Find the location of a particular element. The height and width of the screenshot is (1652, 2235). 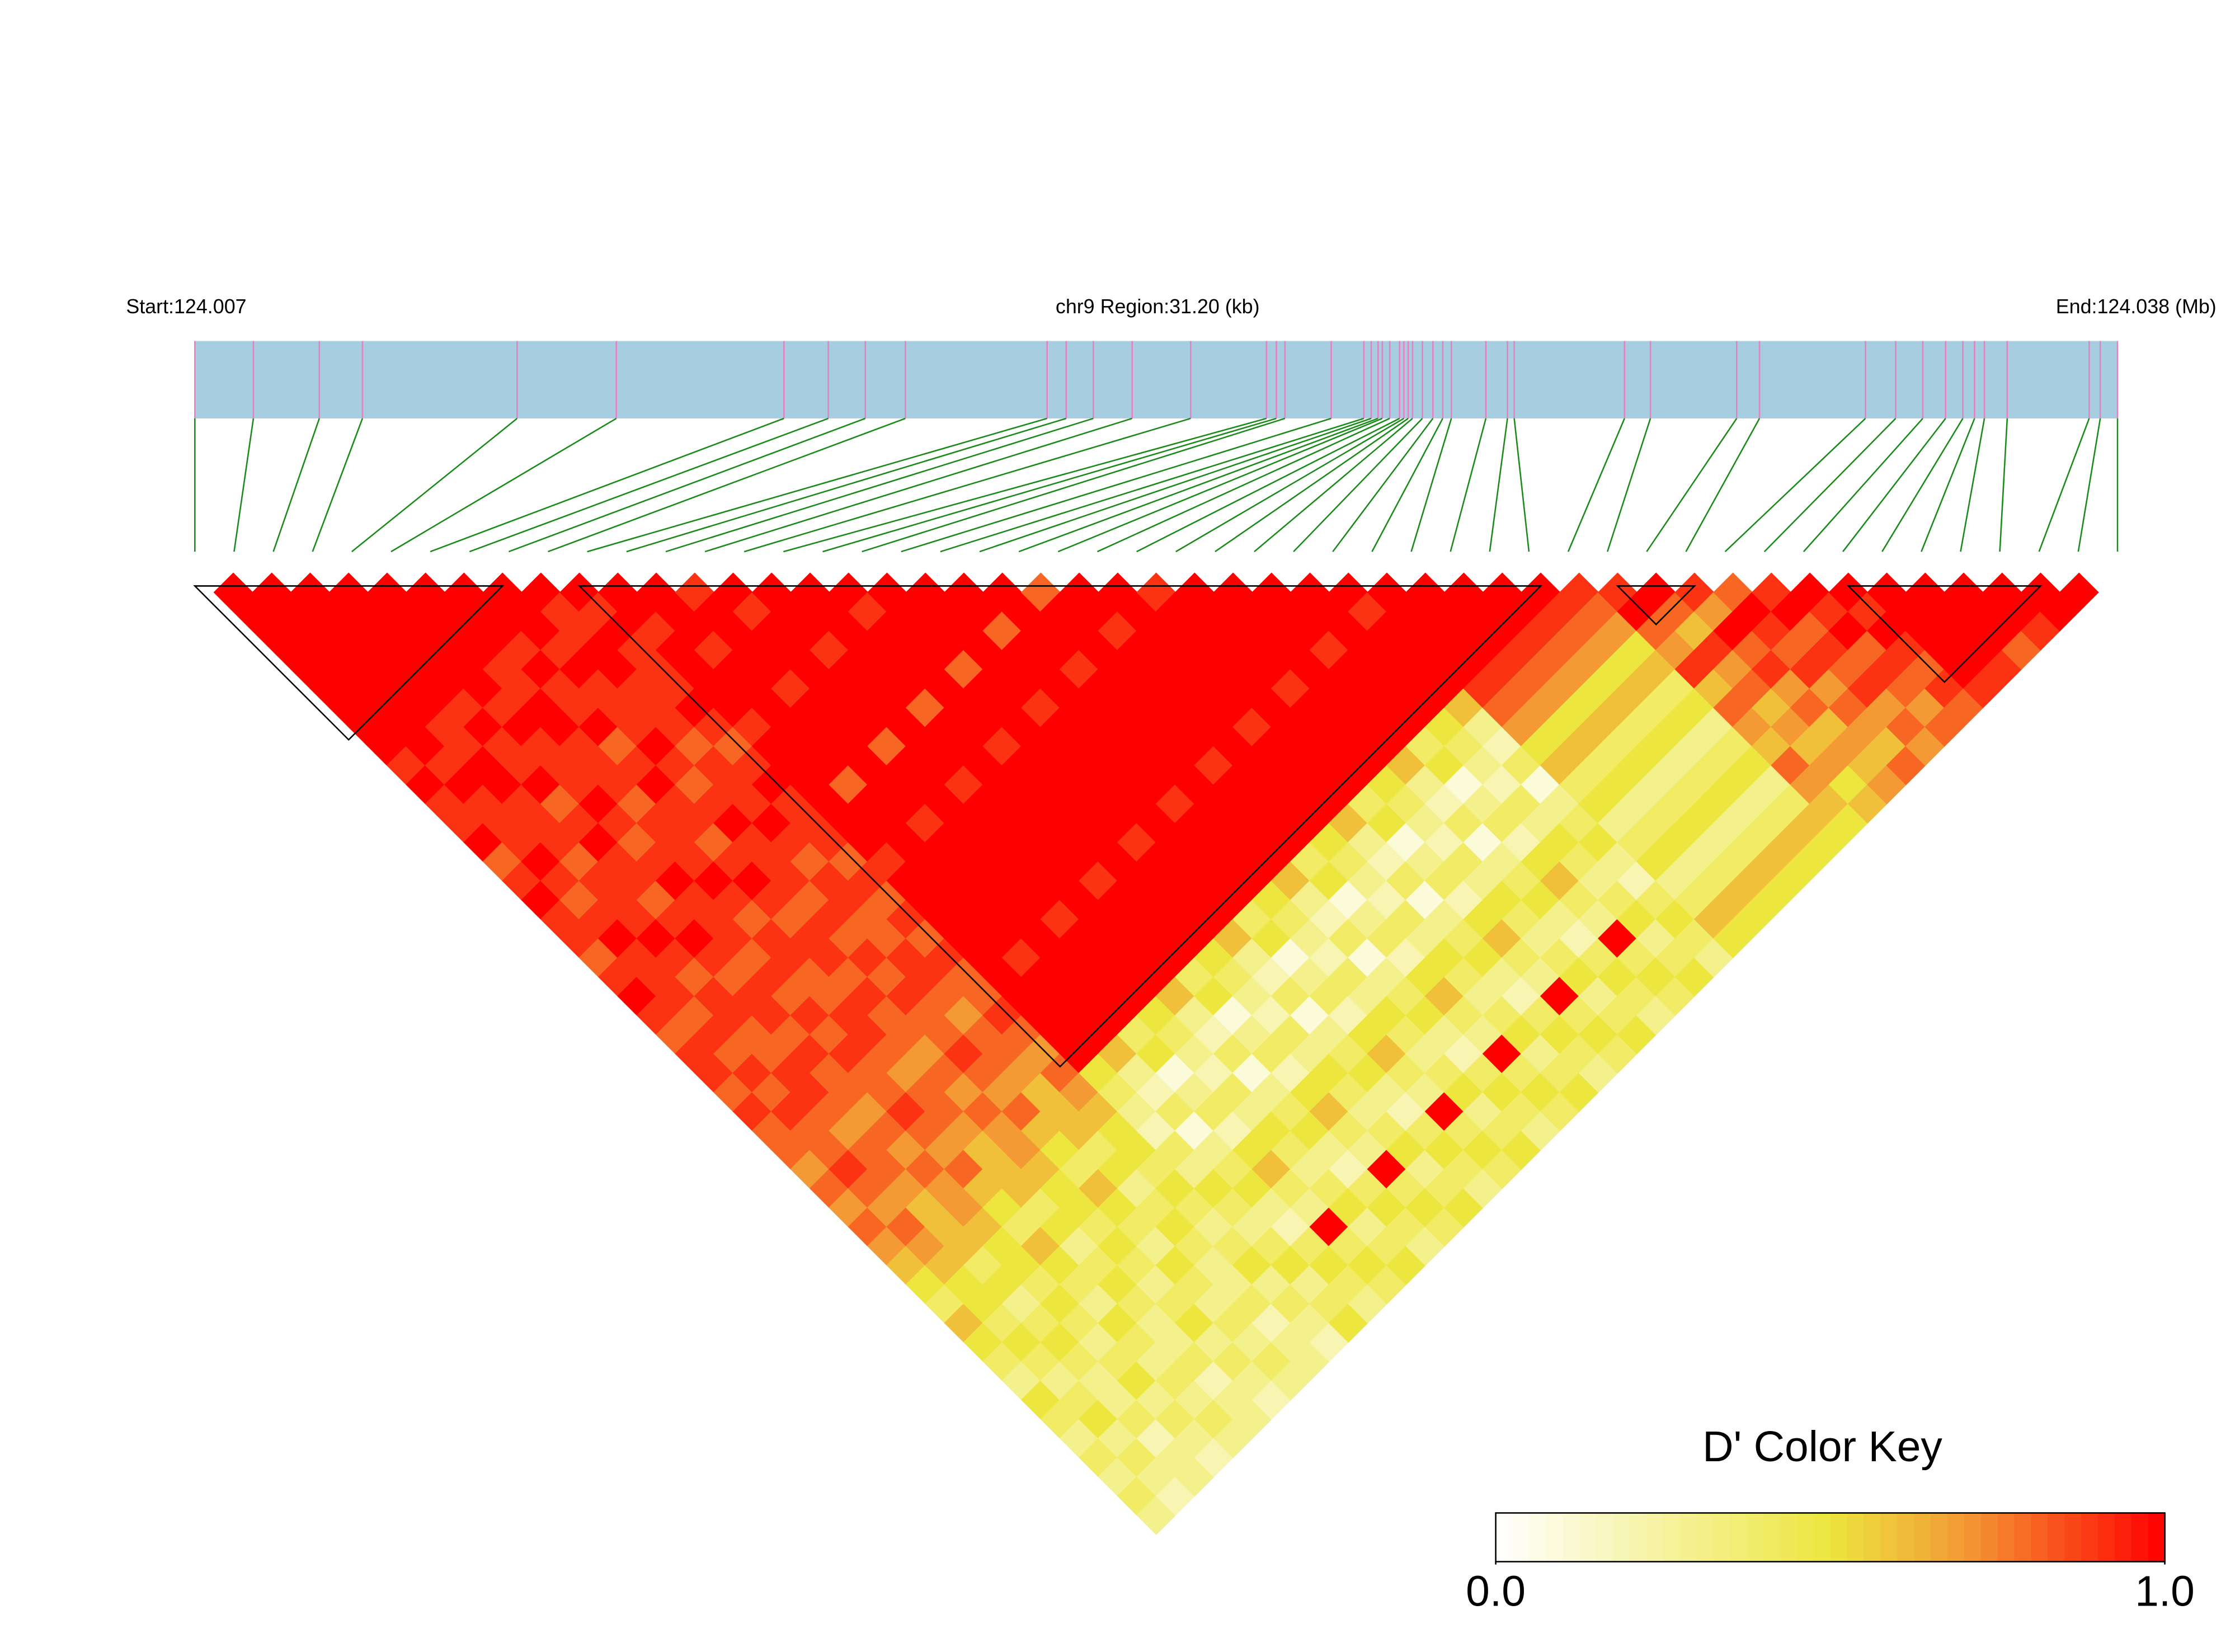

end-label: End:124.038 (Mb) is located at coordinates (2136, 306).